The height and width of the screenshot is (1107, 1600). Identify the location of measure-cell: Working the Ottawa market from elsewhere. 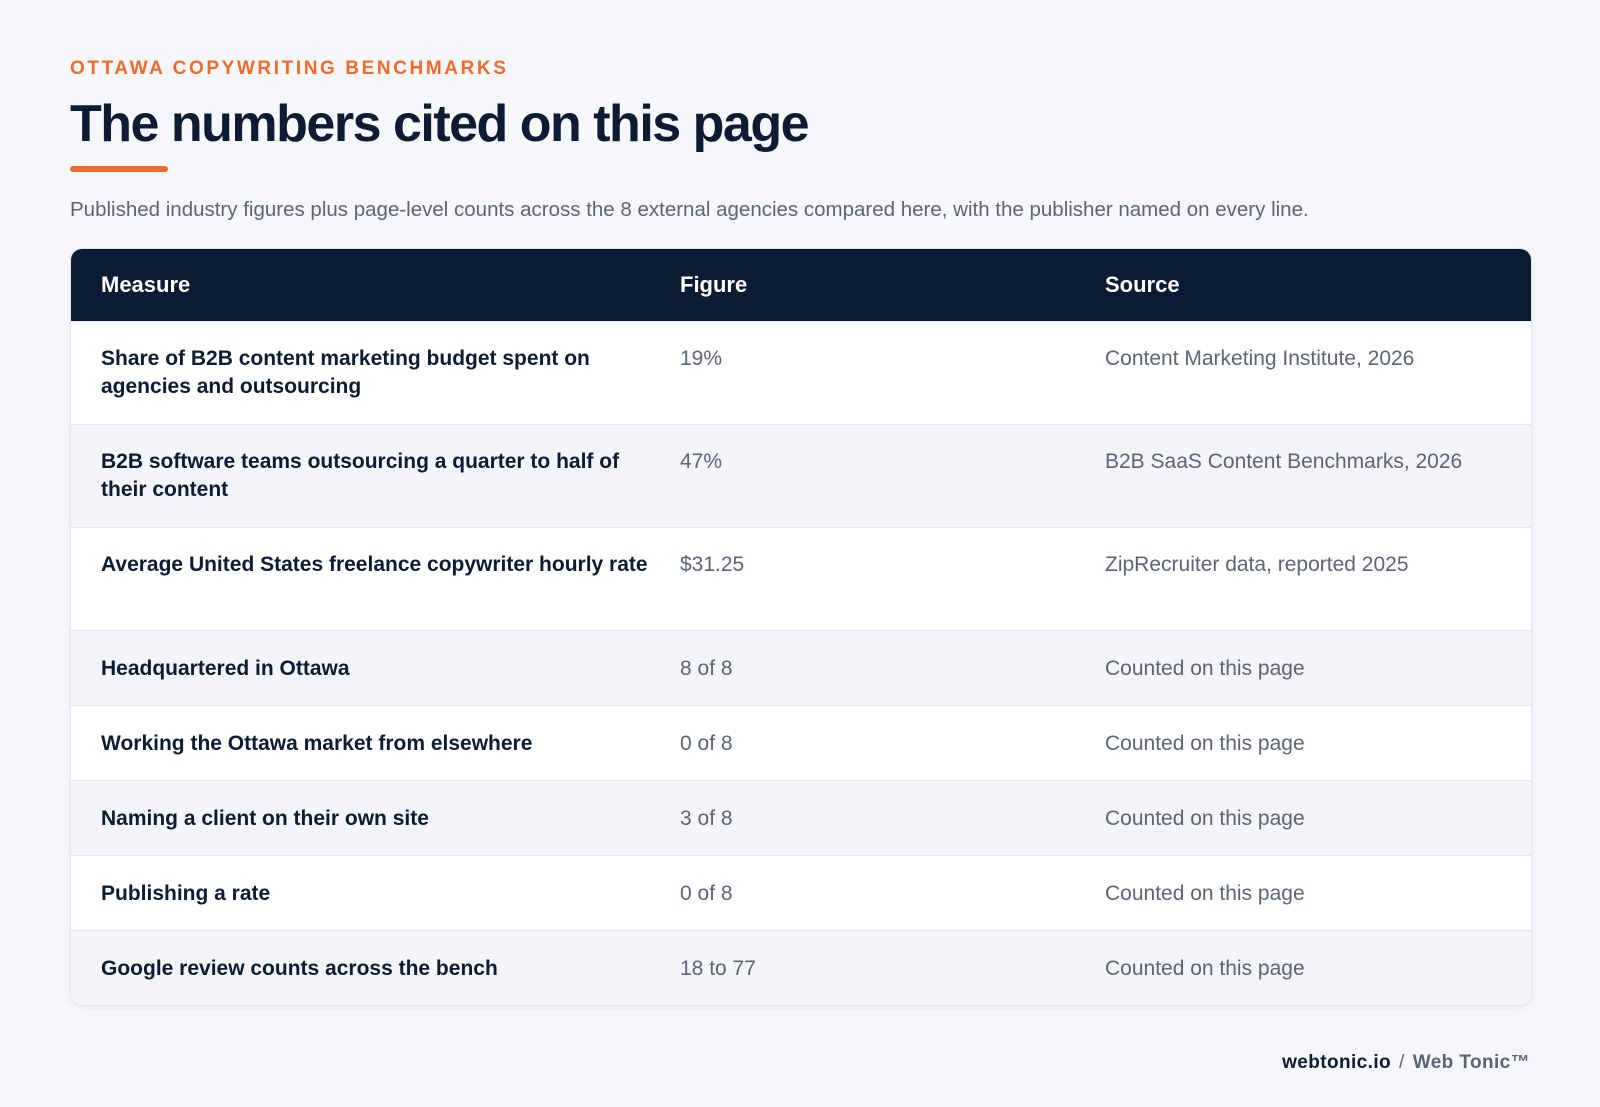
(317, 743).